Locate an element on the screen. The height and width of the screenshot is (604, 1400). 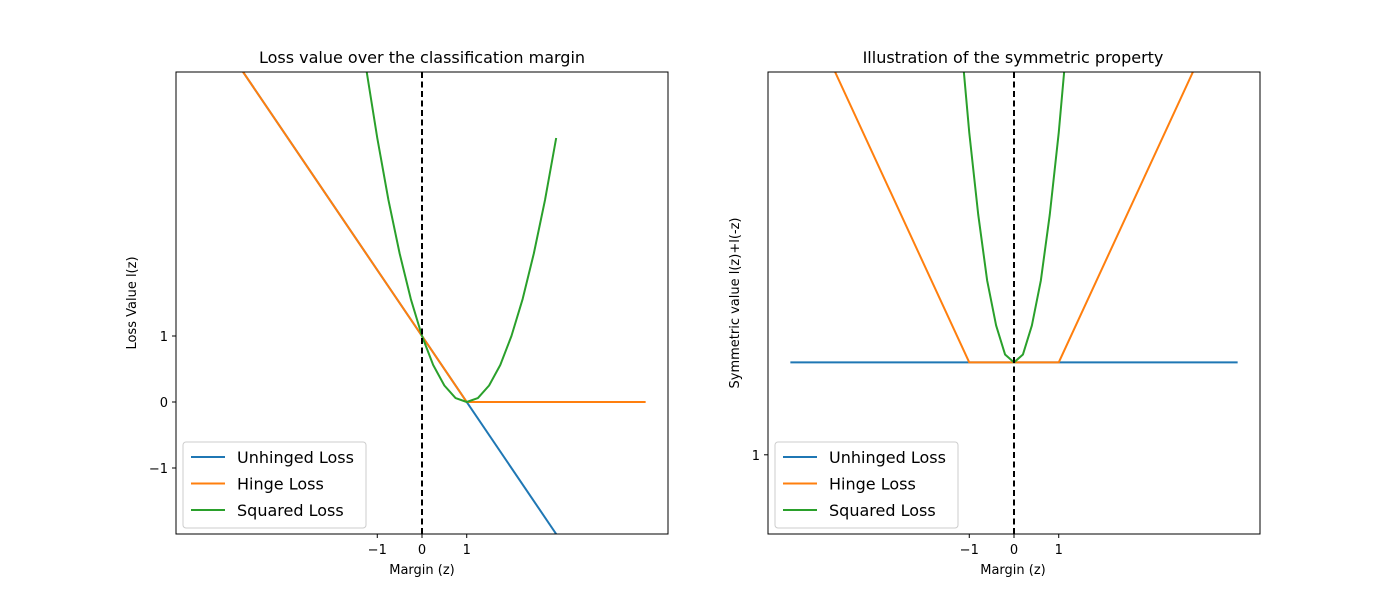
right-chart-y-label: Symmetric value l(z)+l(-z) is located at coordinates (735, 303).